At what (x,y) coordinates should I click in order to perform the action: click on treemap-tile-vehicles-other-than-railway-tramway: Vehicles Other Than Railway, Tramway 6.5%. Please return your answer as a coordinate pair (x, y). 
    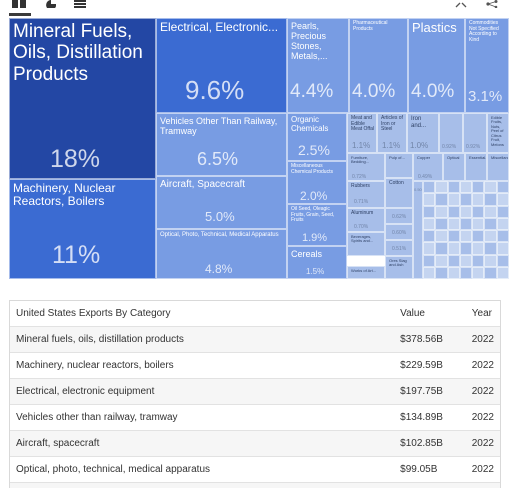
    Looking at the image, I should click on (221, 144).